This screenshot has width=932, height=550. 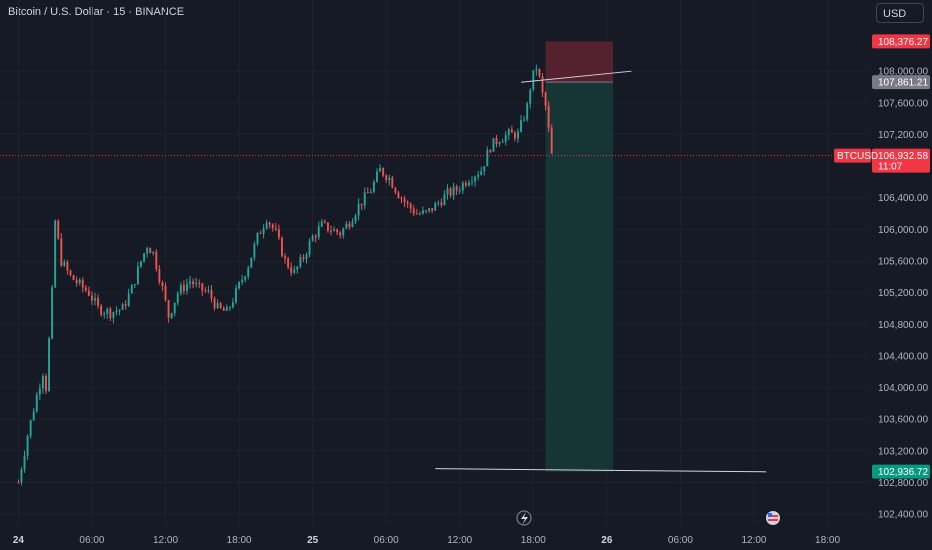 What do you see at coordinates (524, 518) in the screenshot?
I see `flash-icon` at bounding box center [524, 518].